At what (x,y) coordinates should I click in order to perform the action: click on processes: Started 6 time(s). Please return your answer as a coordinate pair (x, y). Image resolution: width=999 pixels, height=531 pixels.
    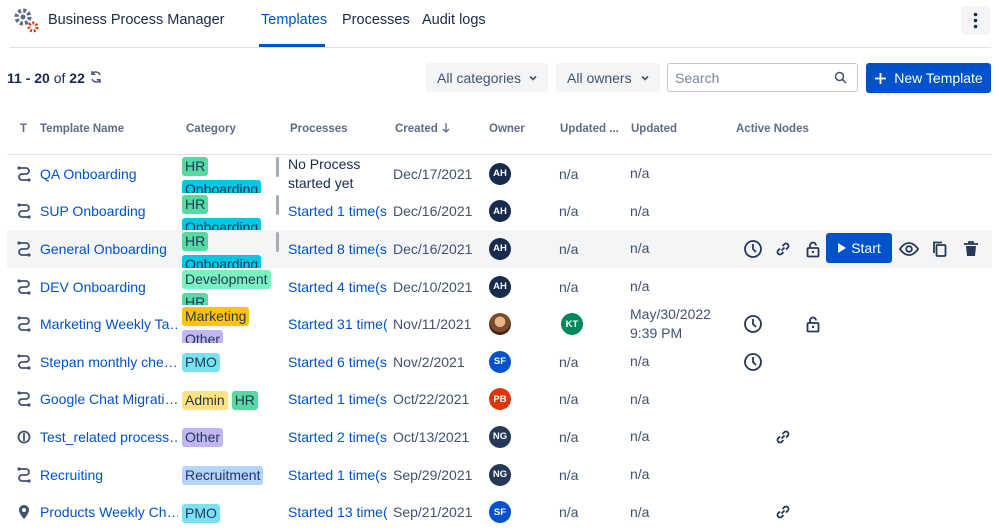
    Looking at the image, I should click on (337, 361).